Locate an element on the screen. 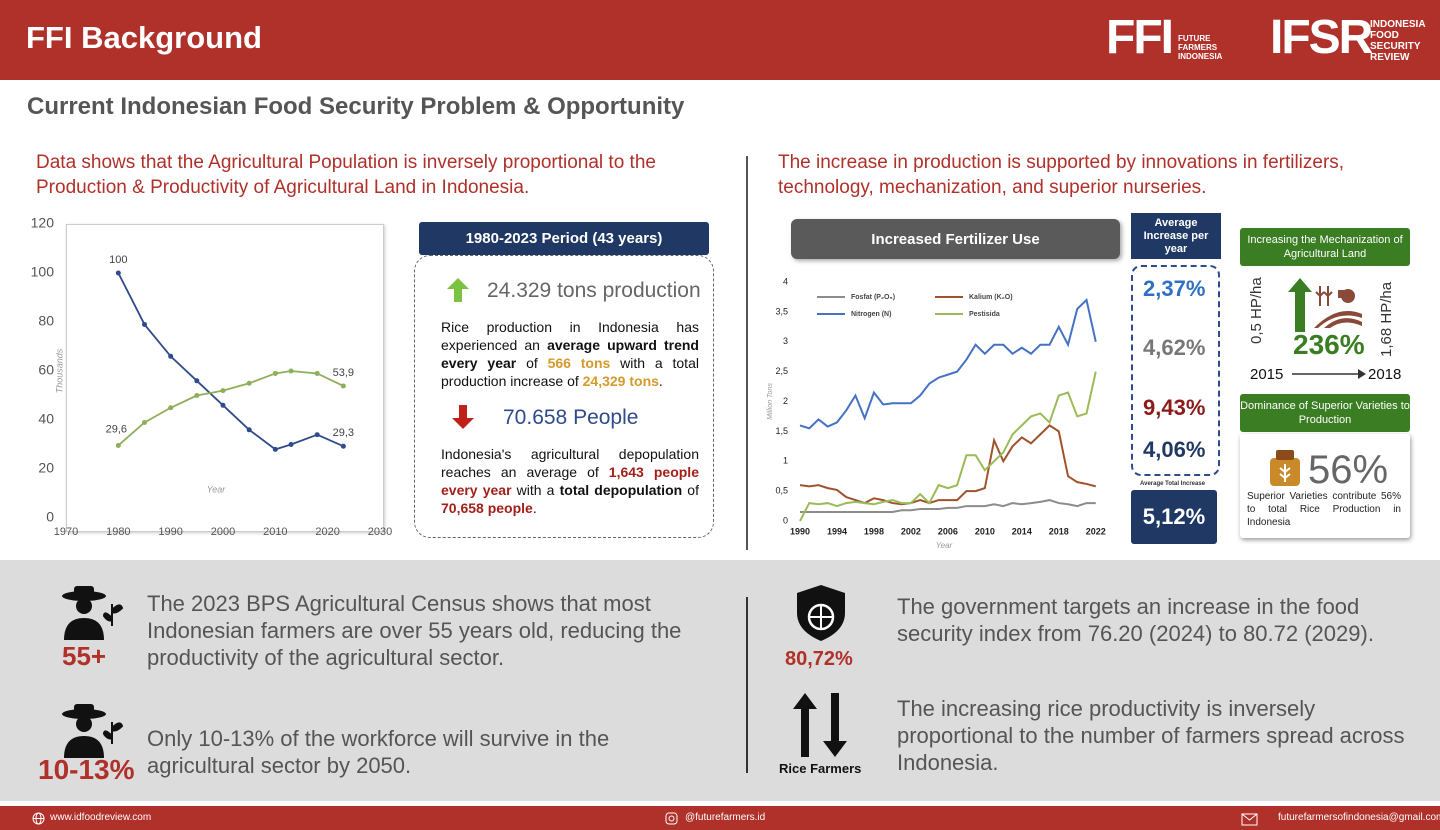  footer-link: @futurefarmers.id is located at coordinates (725, 817).